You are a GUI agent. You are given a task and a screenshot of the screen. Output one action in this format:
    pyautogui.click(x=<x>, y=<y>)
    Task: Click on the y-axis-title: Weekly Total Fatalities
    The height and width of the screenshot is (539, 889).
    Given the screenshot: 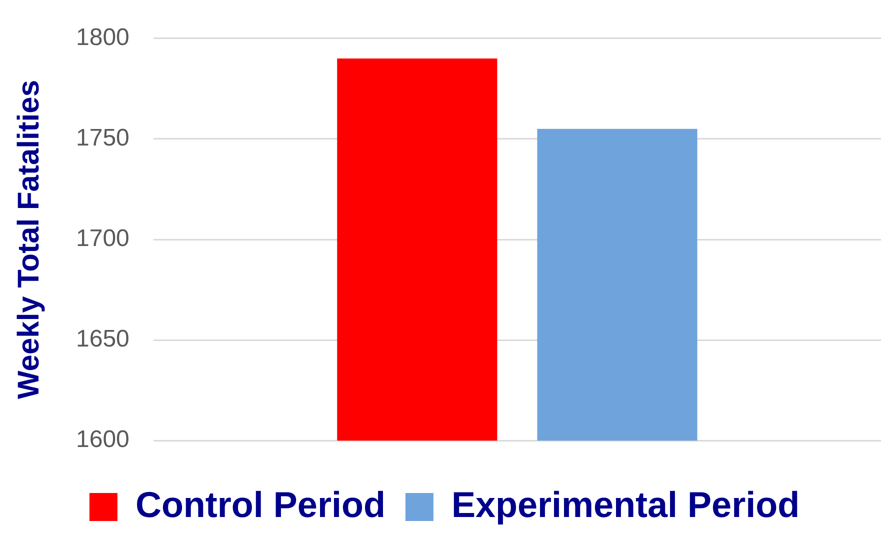 What is the action you would take?
    pyautogui.click(x=29, y=239)
    